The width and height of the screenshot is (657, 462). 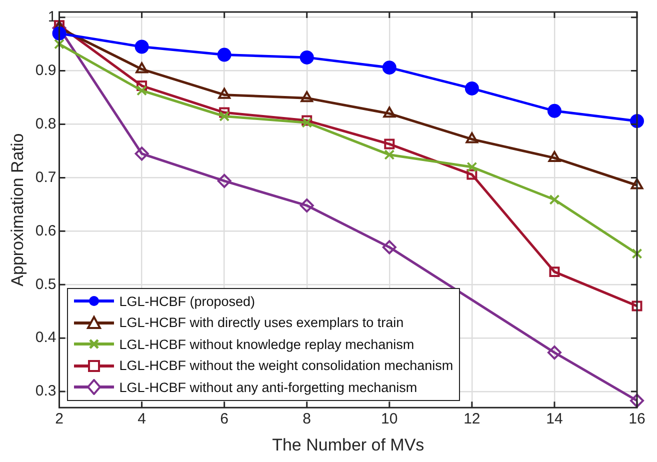 What do you see at coordinates (389, 419) in the screenshot?
I see `x-tick-label: 10` at bounding box center [389, 419].